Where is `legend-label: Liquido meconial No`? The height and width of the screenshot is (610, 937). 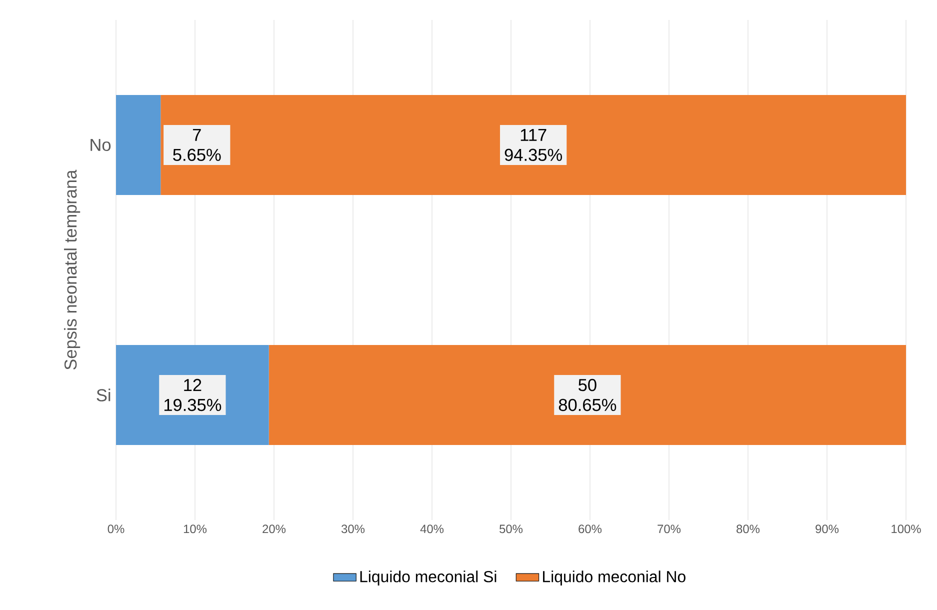
legend-label: Liquido meconial No is located at coordinates (614, 578).